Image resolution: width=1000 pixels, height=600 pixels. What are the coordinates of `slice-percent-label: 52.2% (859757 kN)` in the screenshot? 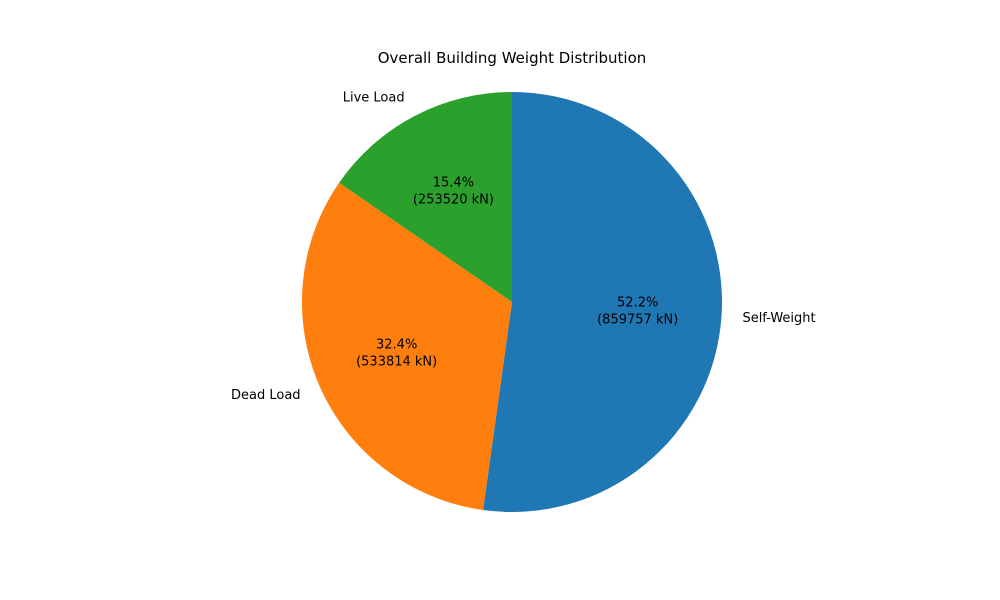 It's located at (637, 312).